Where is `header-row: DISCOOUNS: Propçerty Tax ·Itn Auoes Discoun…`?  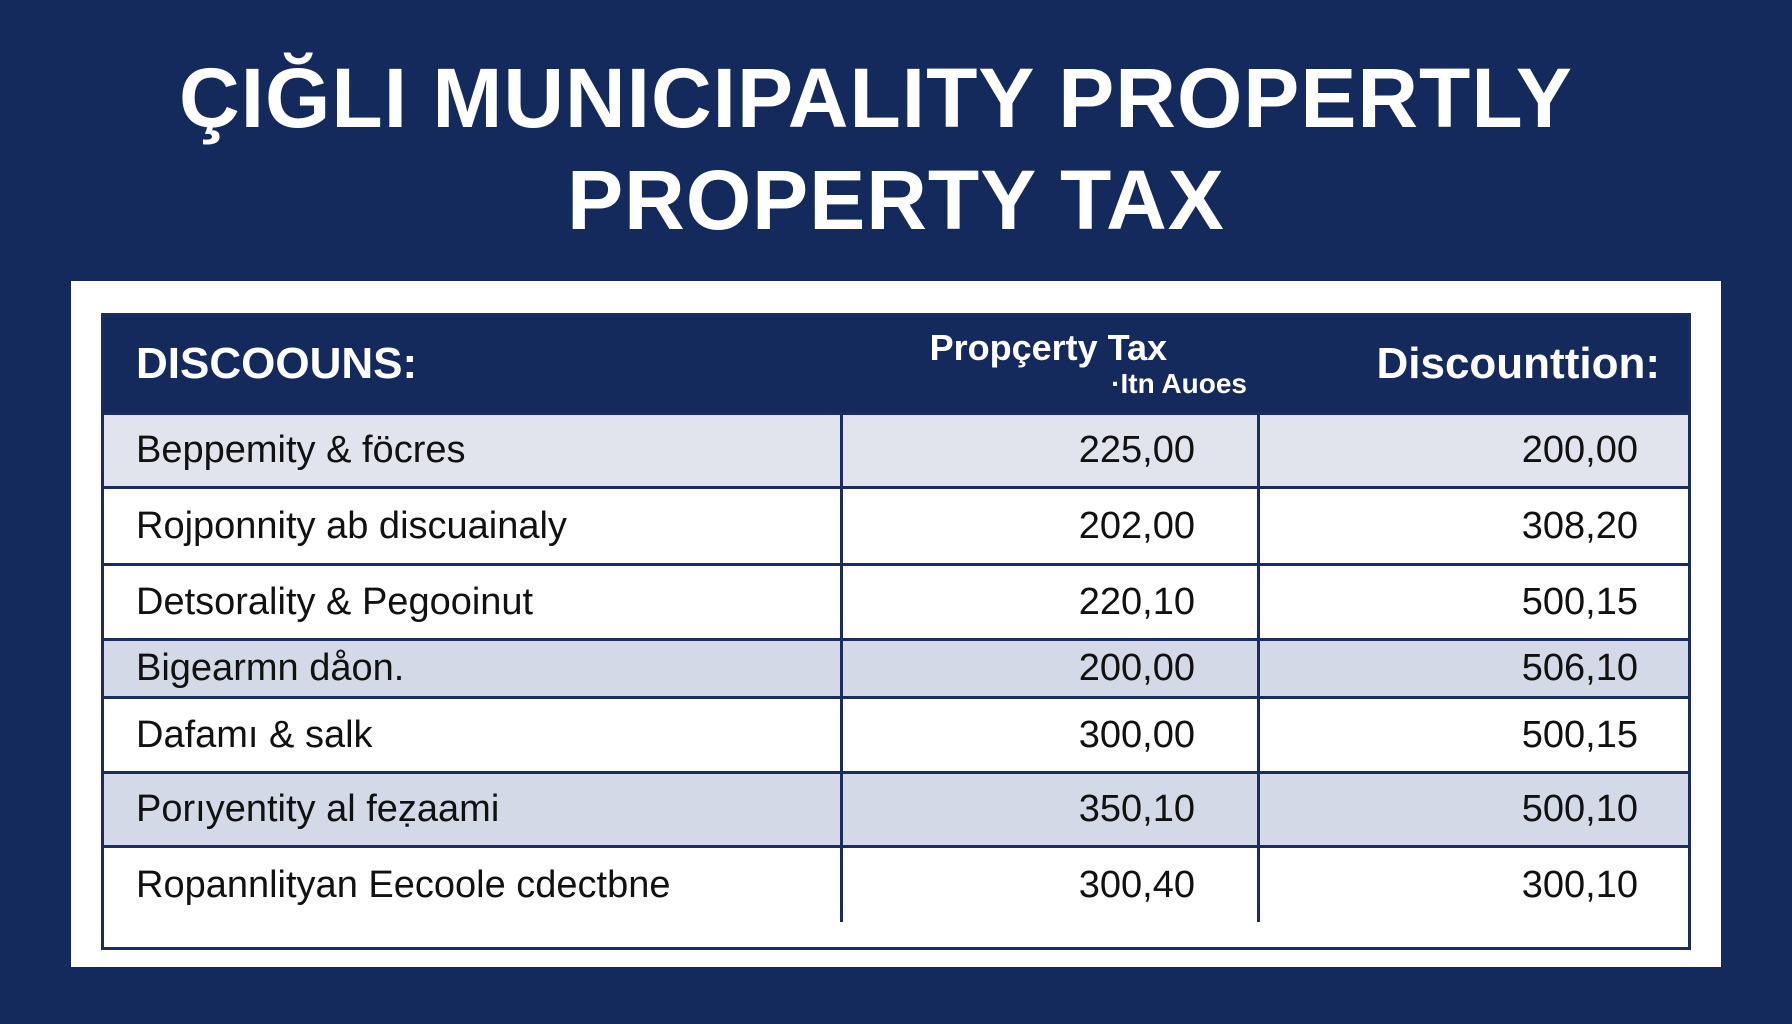
header-row: DISCOOUNS: Propçerty Tax ·Itn Auoes Discoun… is located at coordinates (896, 364).